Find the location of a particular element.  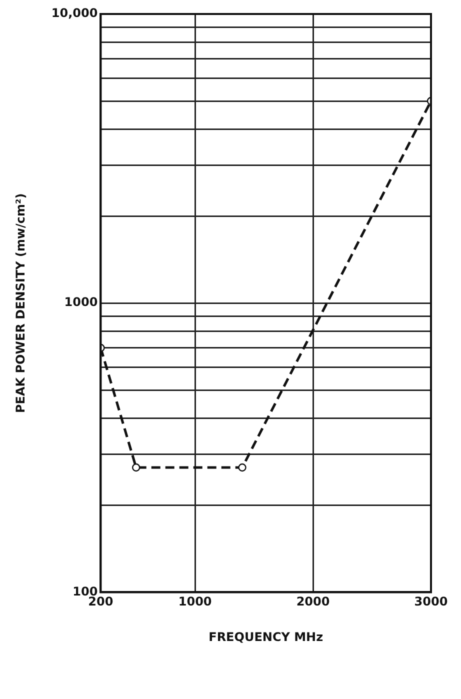

x-tick-label: 200 is located at coordinates (101, 601).